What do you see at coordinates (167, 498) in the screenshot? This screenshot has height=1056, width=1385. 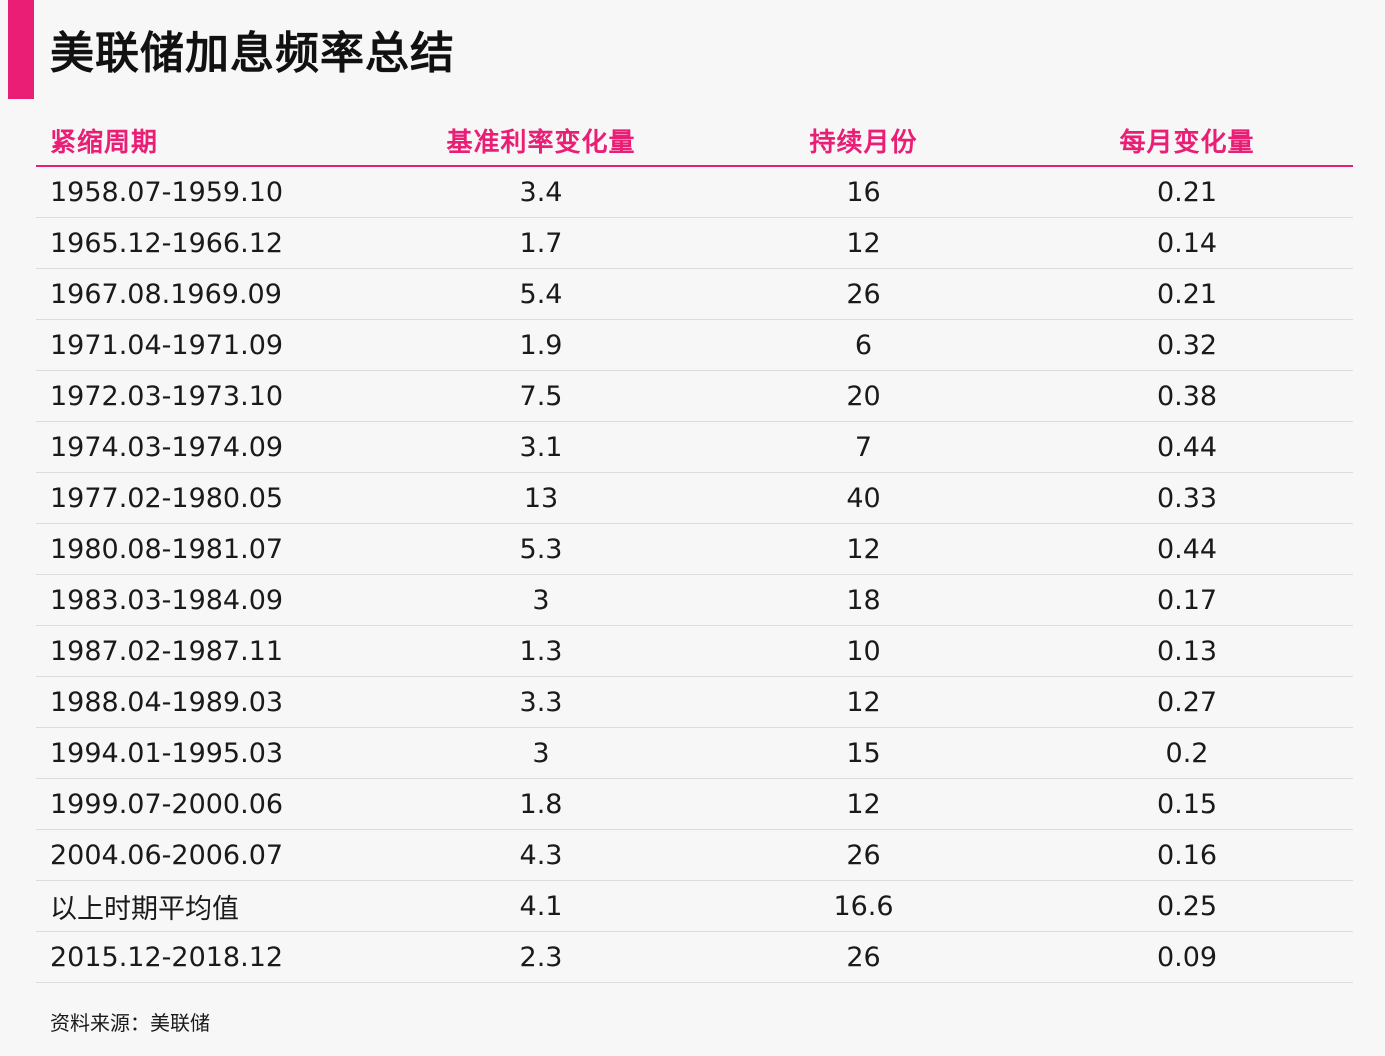 I see `cell-period: 1977.02-1980.05` at bounding box center [167, 498].